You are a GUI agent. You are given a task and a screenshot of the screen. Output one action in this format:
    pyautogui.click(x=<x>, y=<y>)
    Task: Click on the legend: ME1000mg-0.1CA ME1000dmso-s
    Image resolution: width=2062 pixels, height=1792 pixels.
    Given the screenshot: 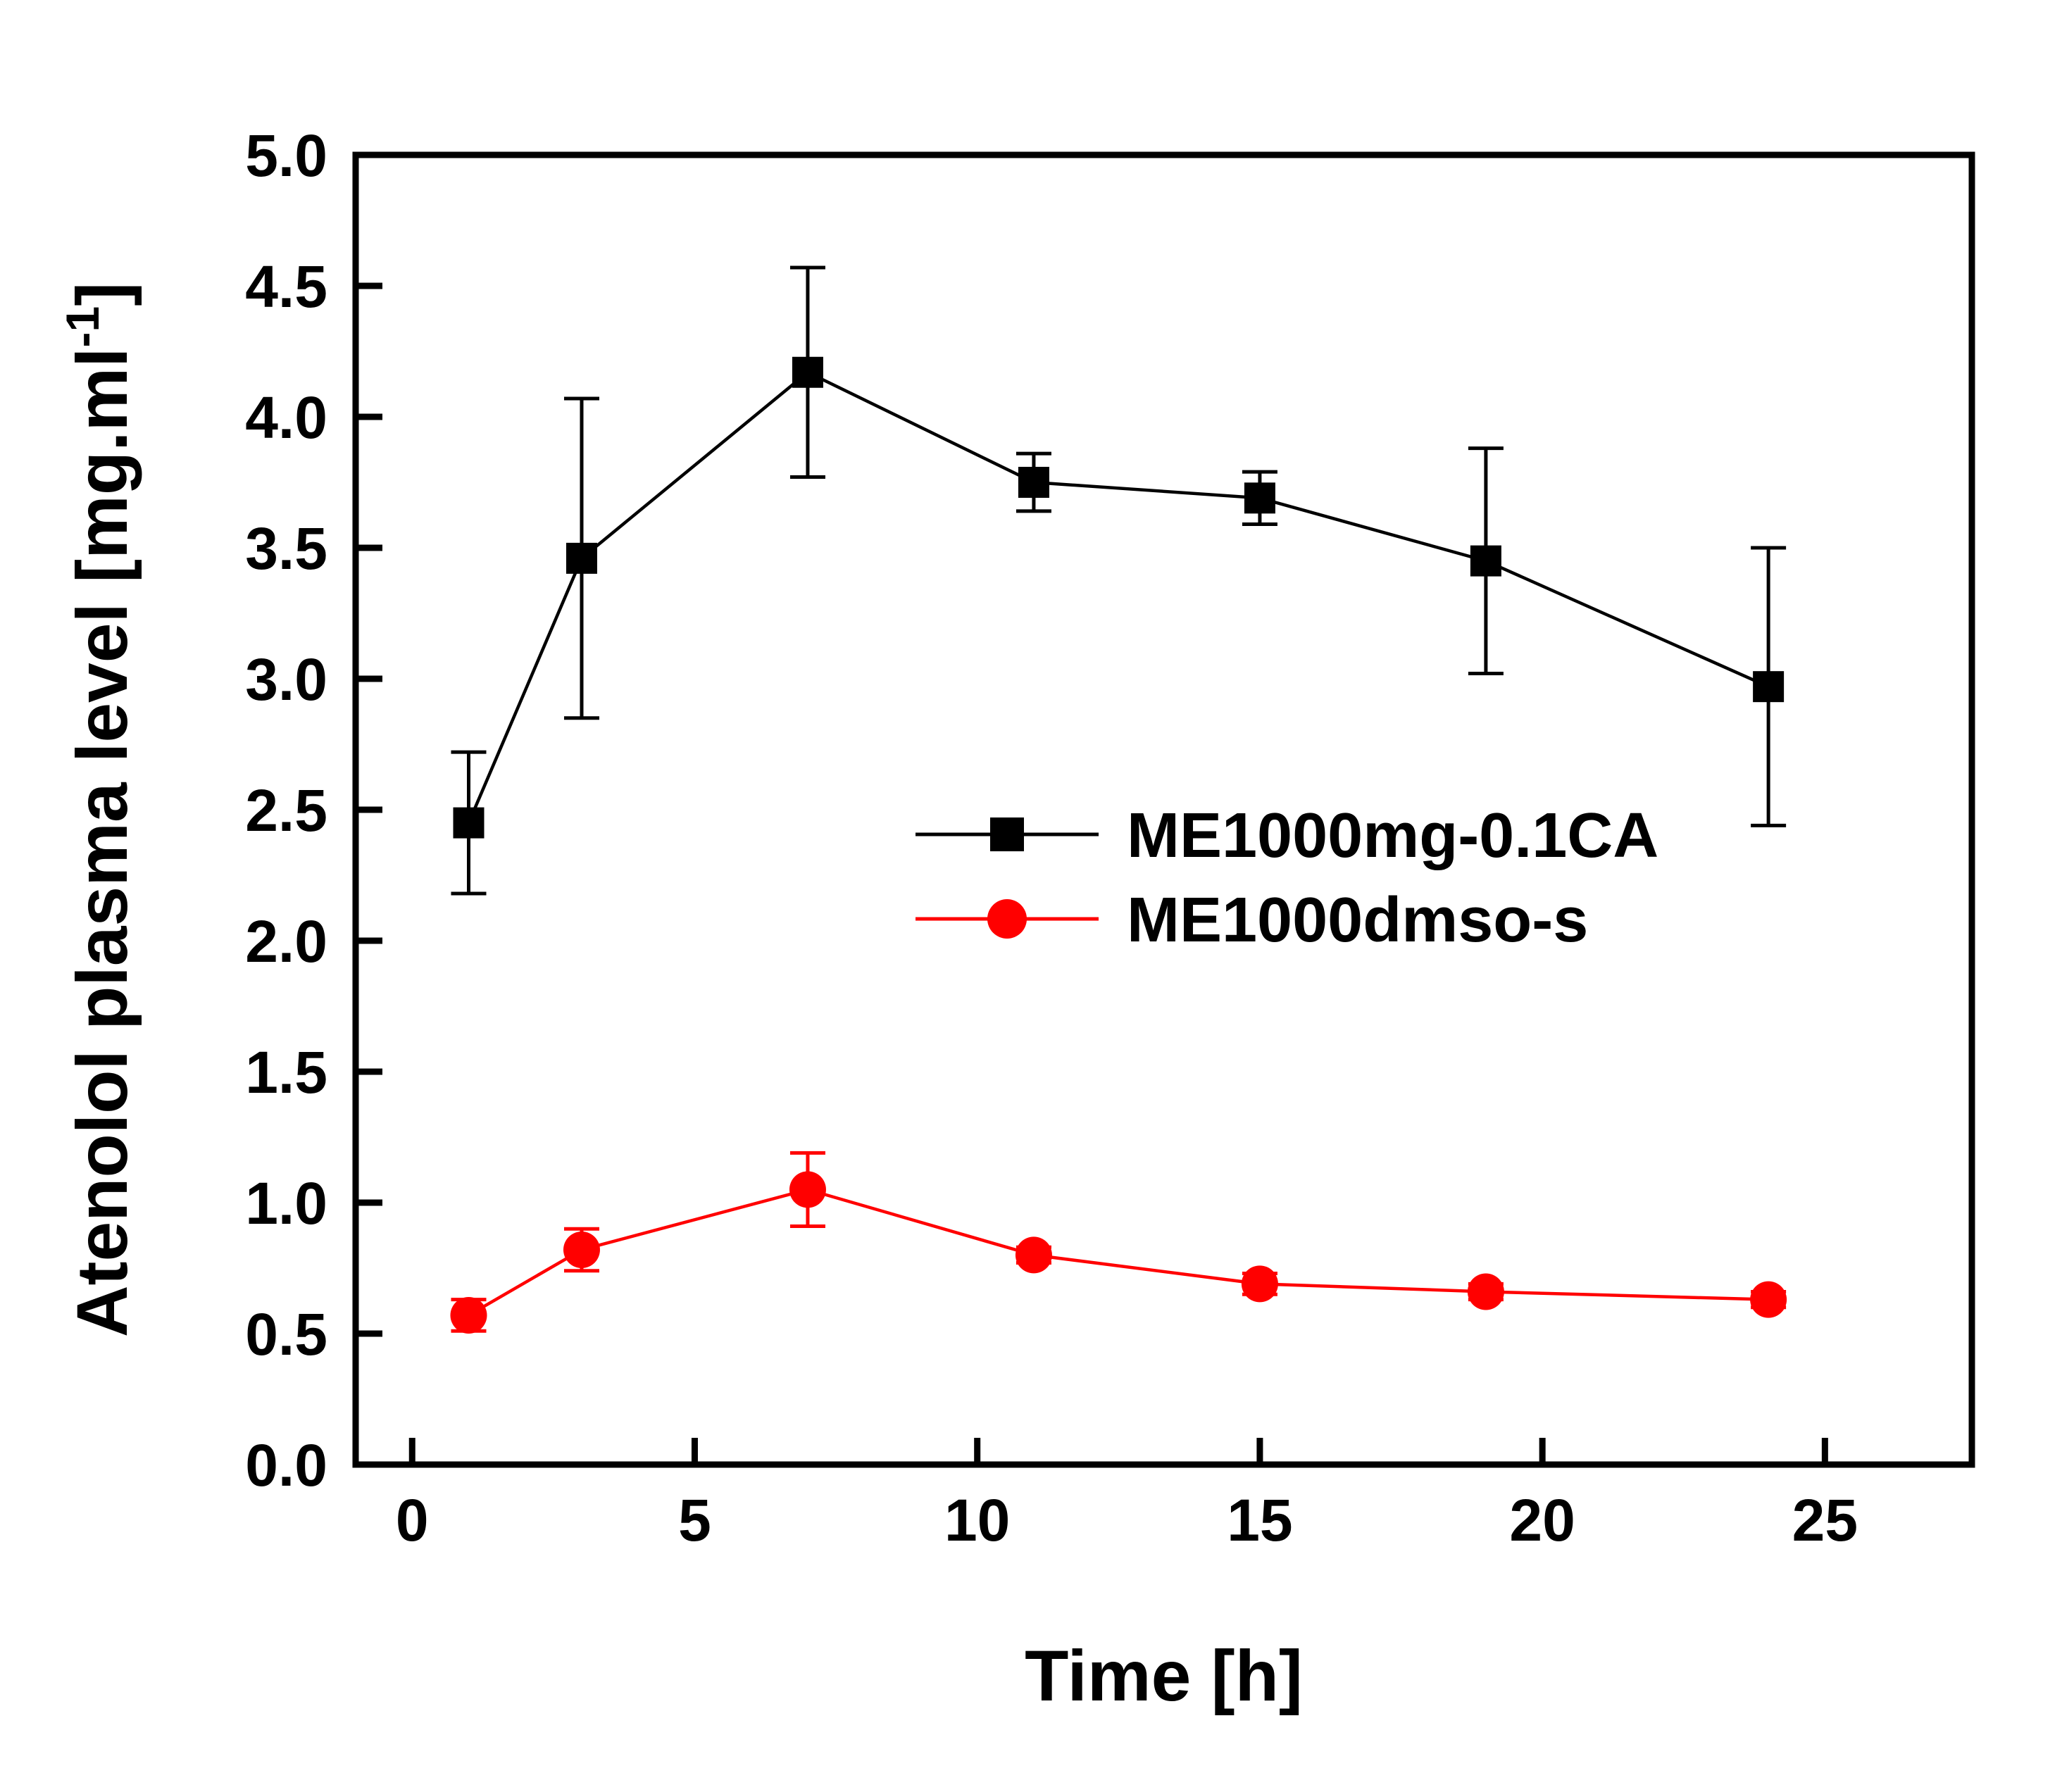 What is the action you would take?
    pyautogui.click(x=1287, y=878)
    